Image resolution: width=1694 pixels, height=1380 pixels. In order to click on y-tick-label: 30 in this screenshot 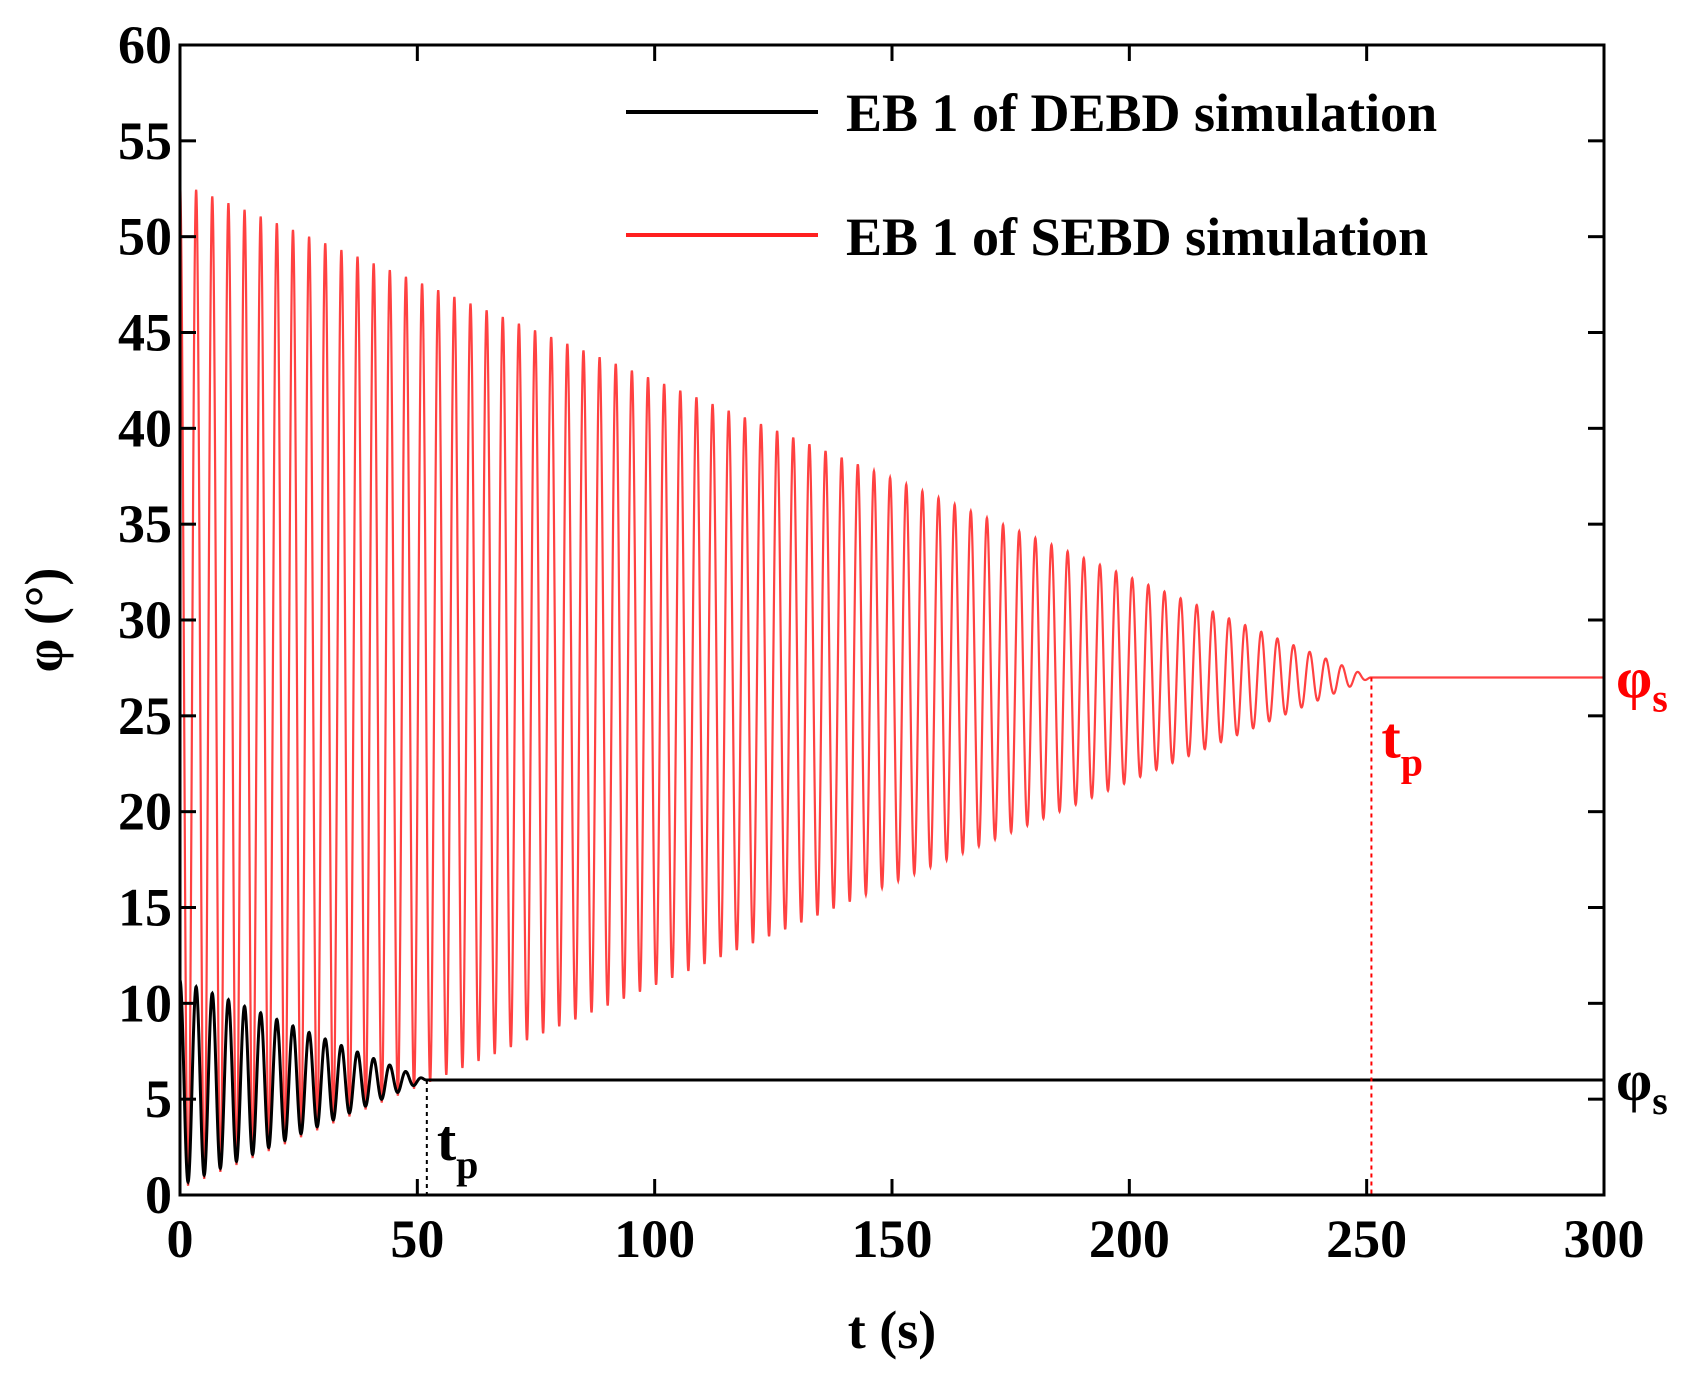, I will do `click(145, 620)`.